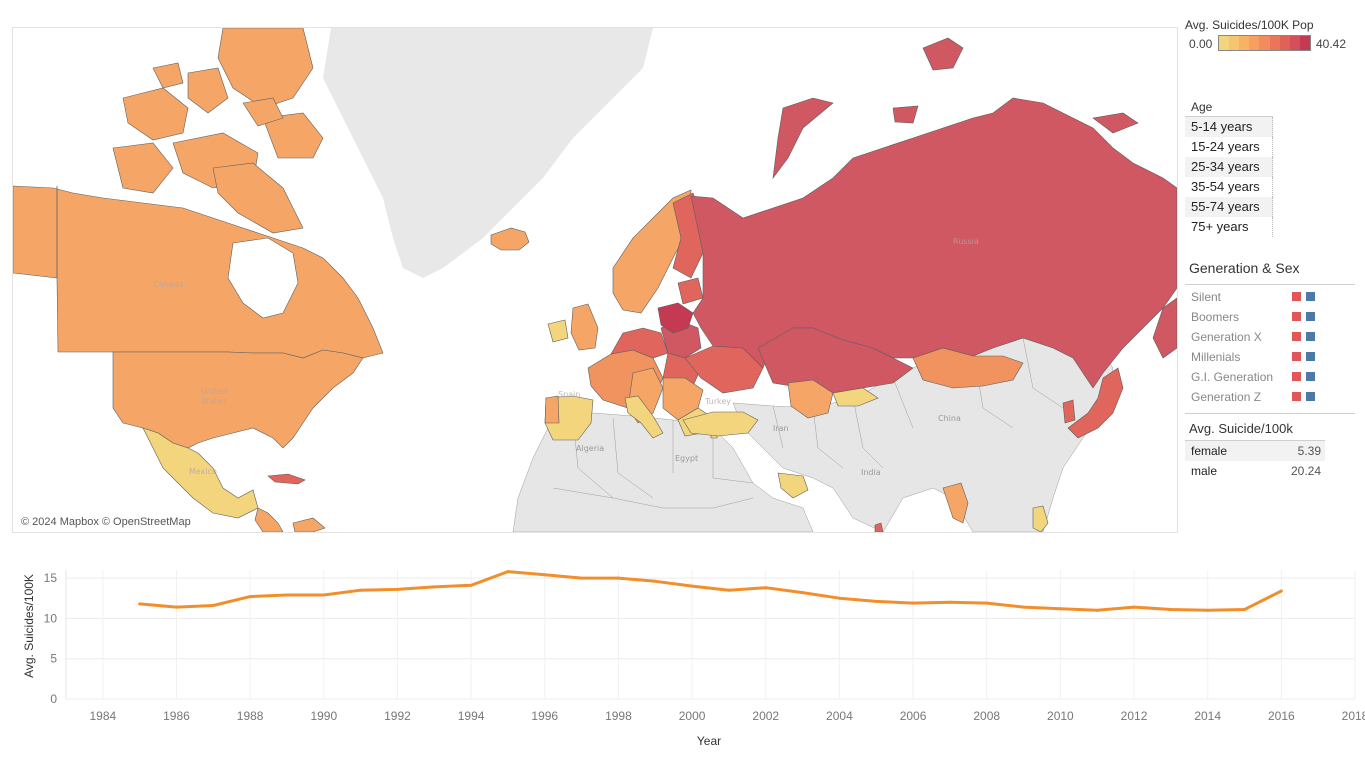 The image size is (1365, 772). I want to click on label-turkey: Turkey, so click(717, 401).